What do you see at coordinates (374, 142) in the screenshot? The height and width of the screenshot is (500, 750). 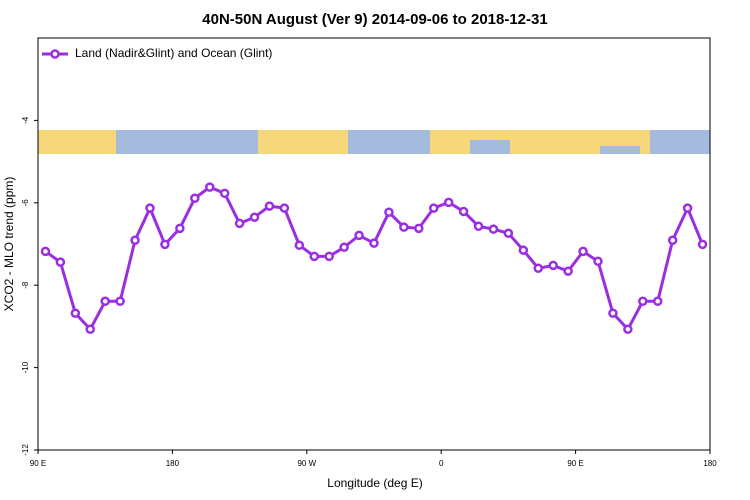 I see `map-strip` at bounding box center [374, 142].